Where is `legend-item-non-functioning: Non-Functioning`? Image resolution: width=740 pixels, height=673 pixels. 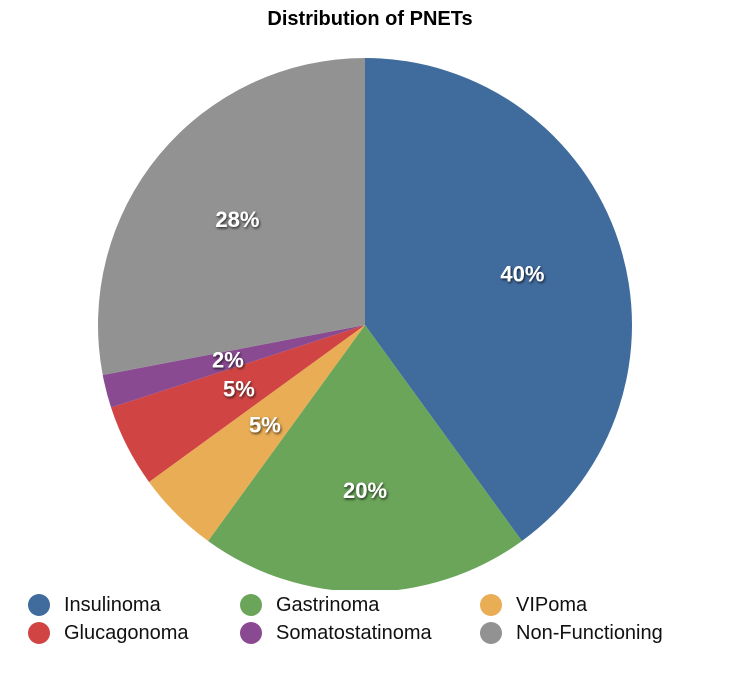 legend-item-non-functioning: Non-Functioning is located at coordinates (571, 633).